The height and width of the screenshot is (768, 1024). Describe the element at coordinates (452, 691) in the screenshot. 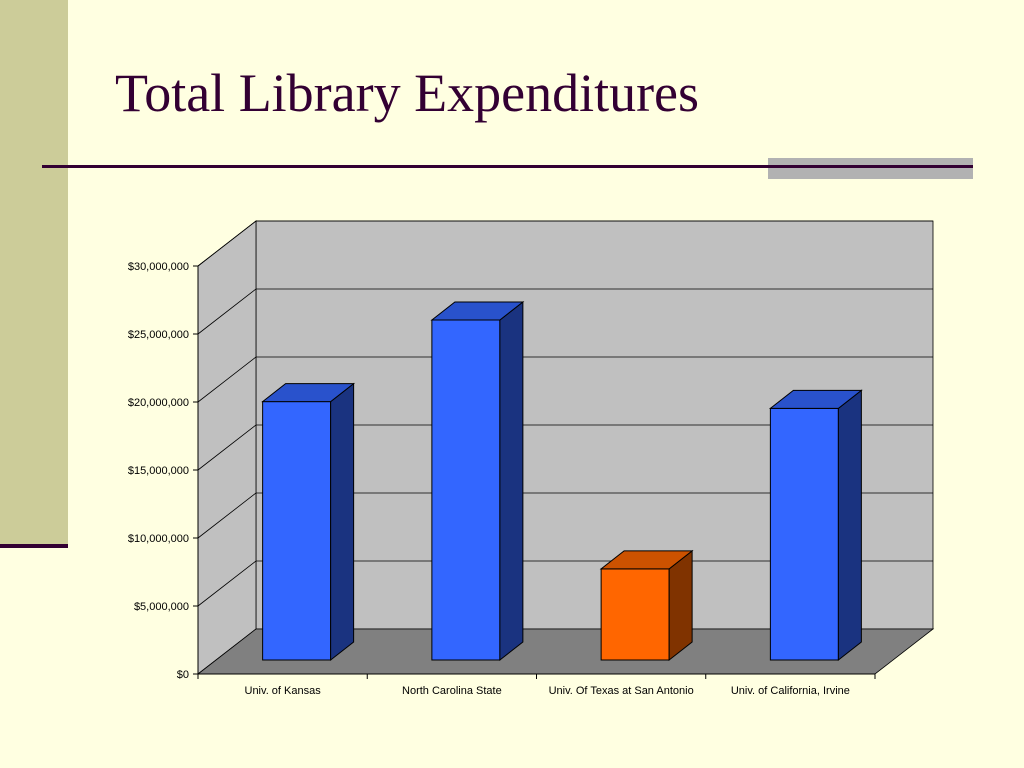

I see `x-tick-label: North Carolina State` at that location.